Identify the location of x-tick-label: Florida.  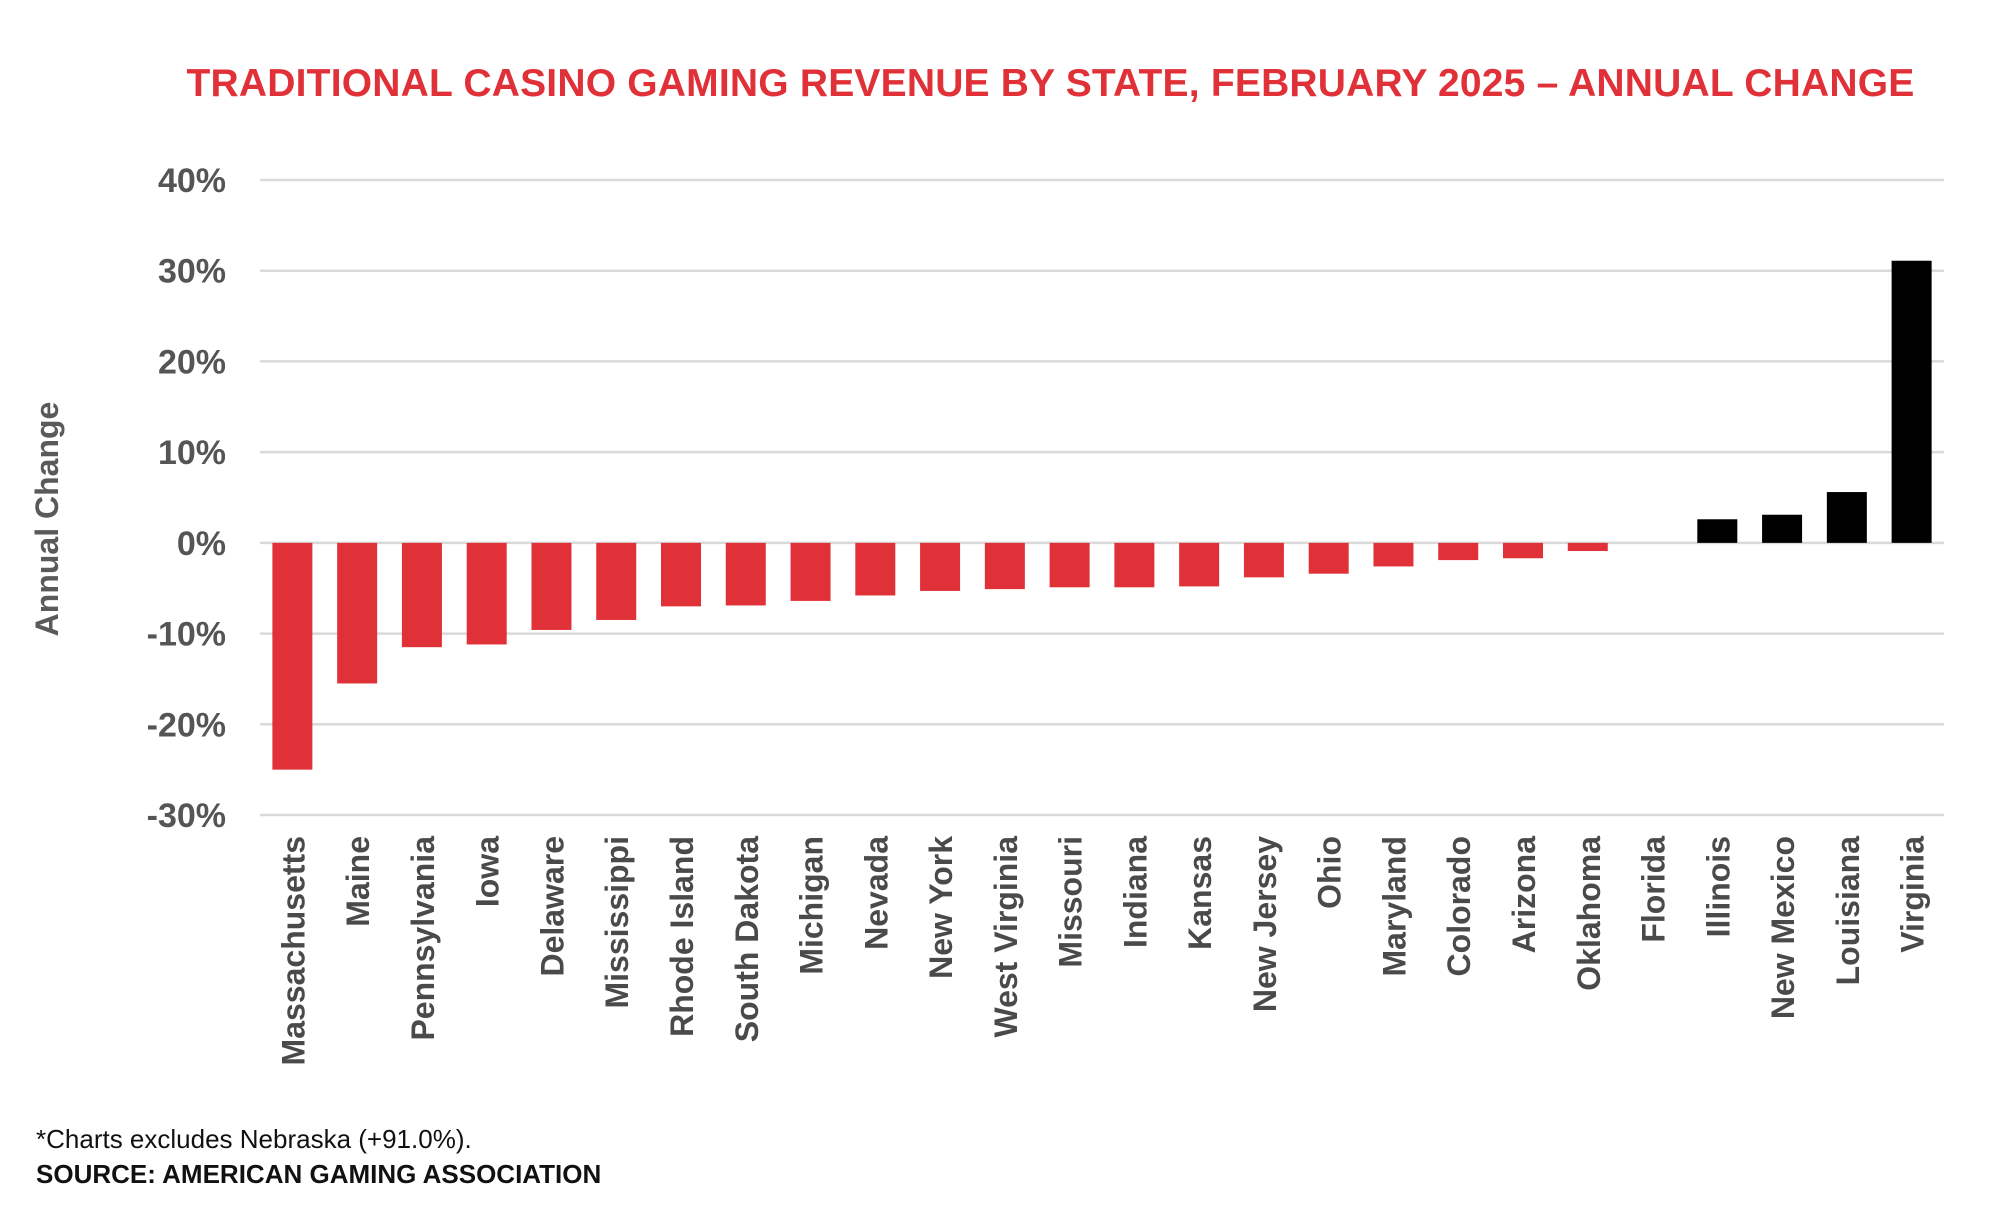
(1654, 889).